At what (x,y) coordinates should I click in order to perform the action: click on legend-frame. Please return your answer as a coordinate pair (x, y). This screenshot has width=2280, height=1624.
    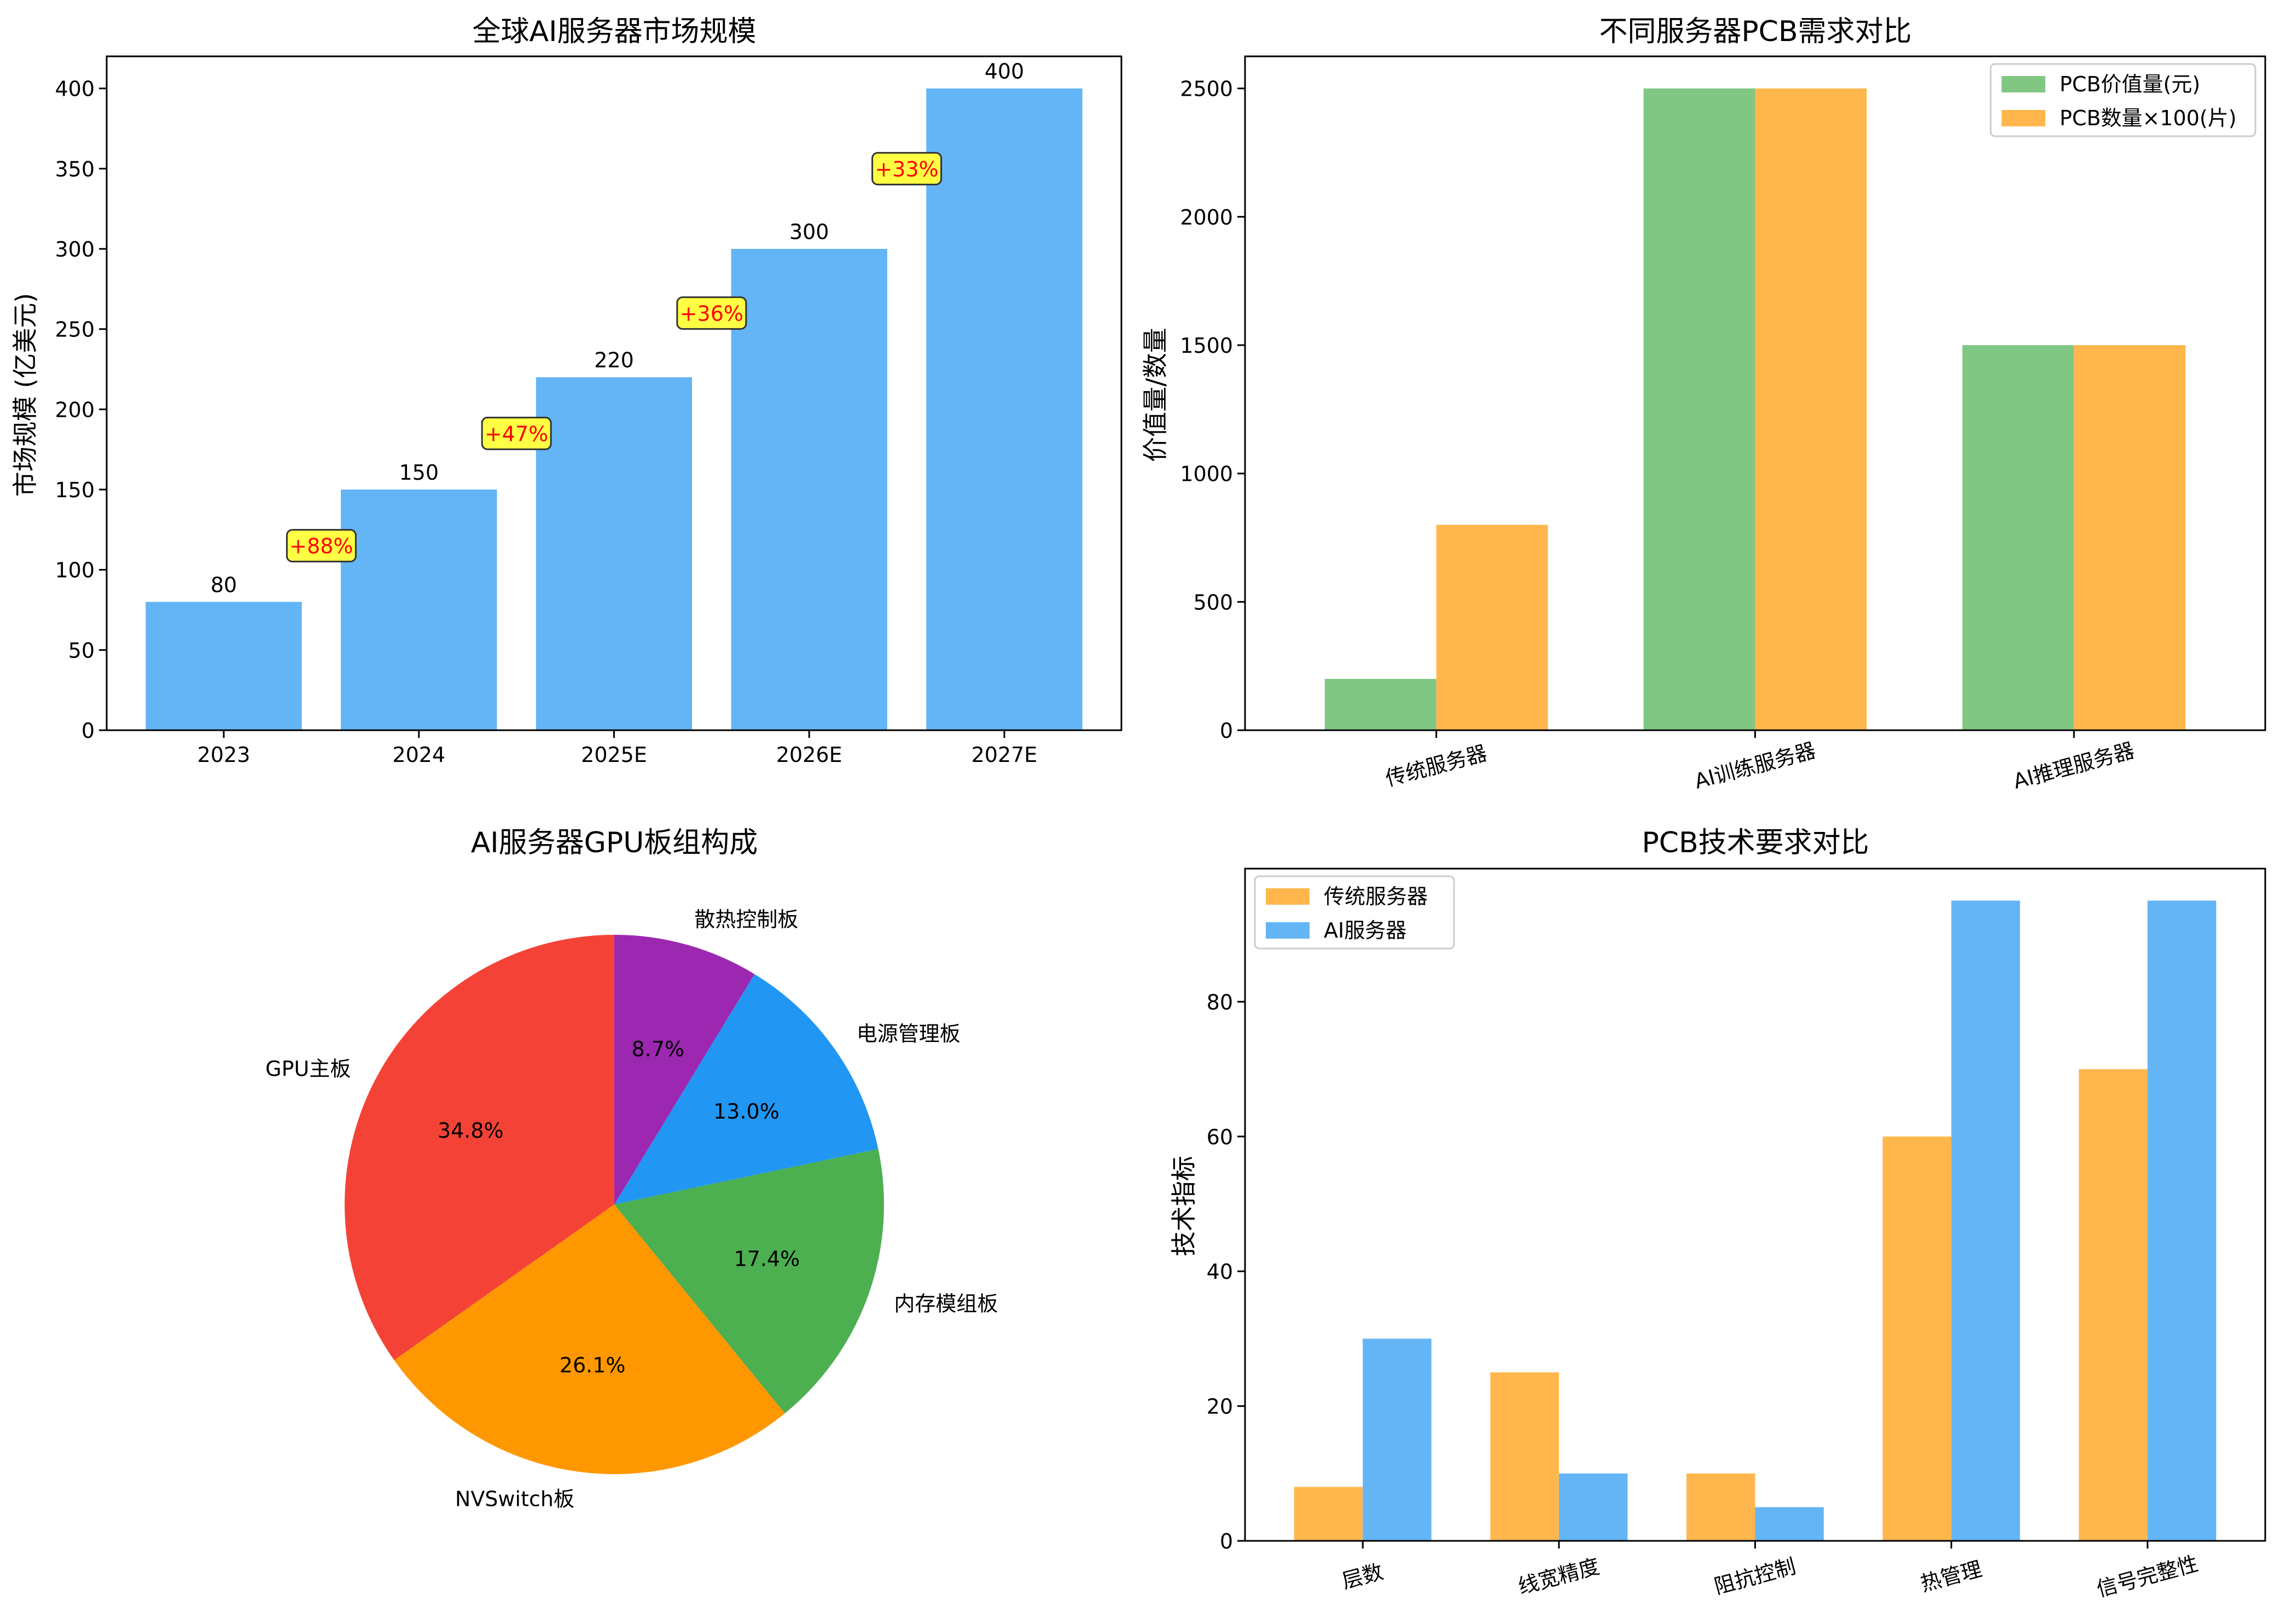
    Looking at the image, I should click on (2123, 100).